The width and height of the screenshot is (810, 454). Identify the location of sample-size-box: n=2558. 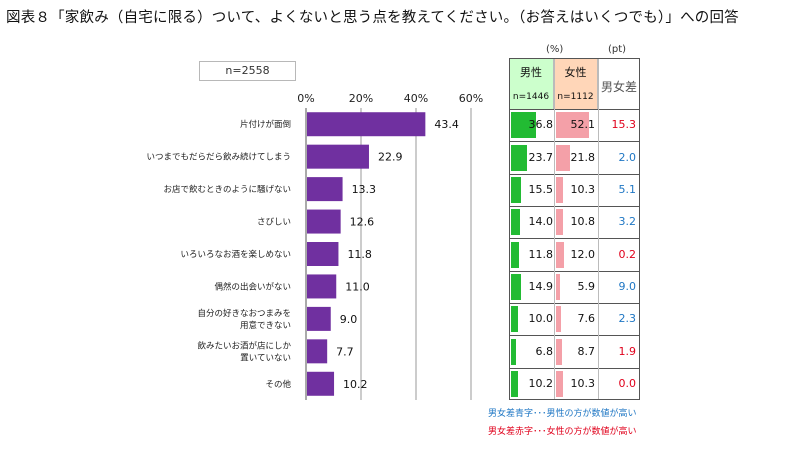
(247, 71).